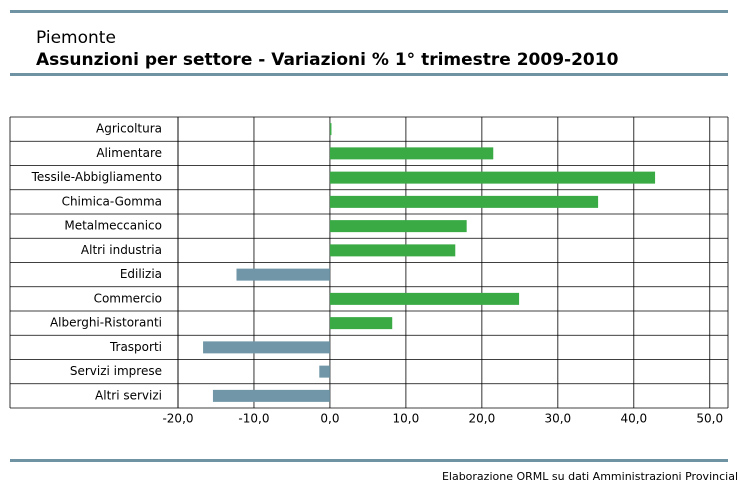 Image resolution: width=738 pixels, height=484 pixels. I want to click on y-tick-label: Alberghi-Ristoranti, so click(106, 323).